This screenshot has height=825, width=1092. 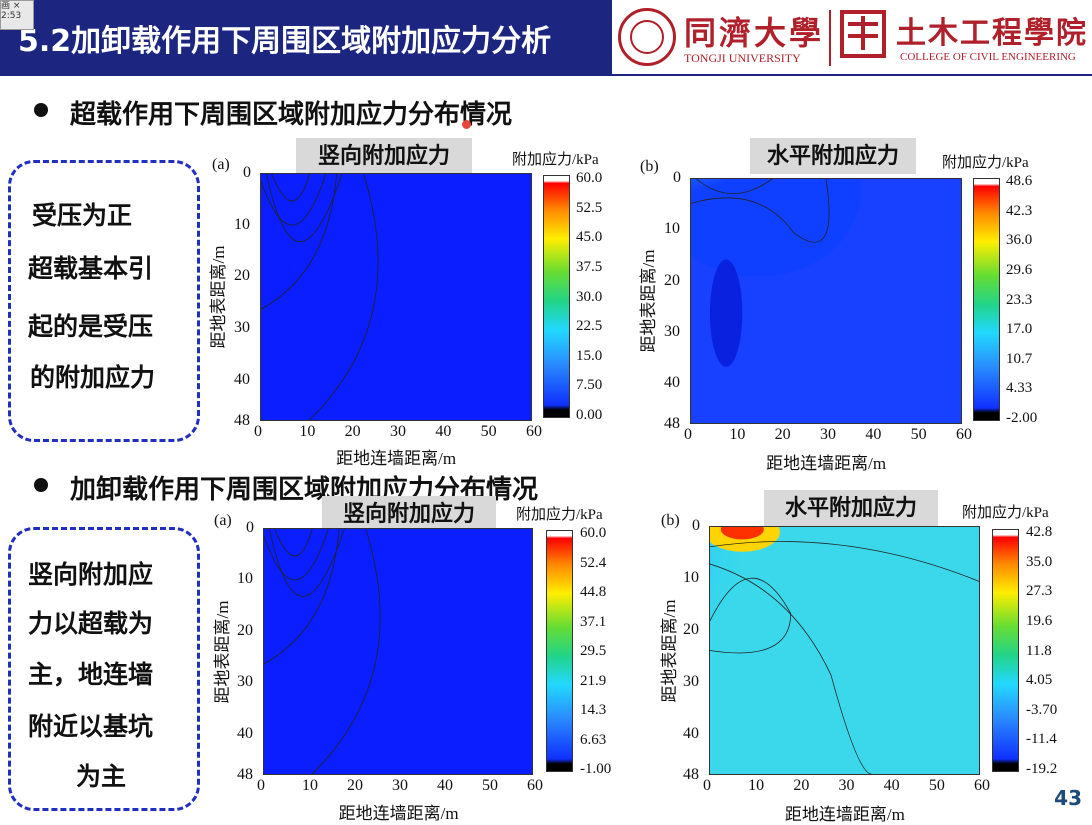 I want to click on x-axis-title: 距地连墙距离/m, so click(x=826, y=463).